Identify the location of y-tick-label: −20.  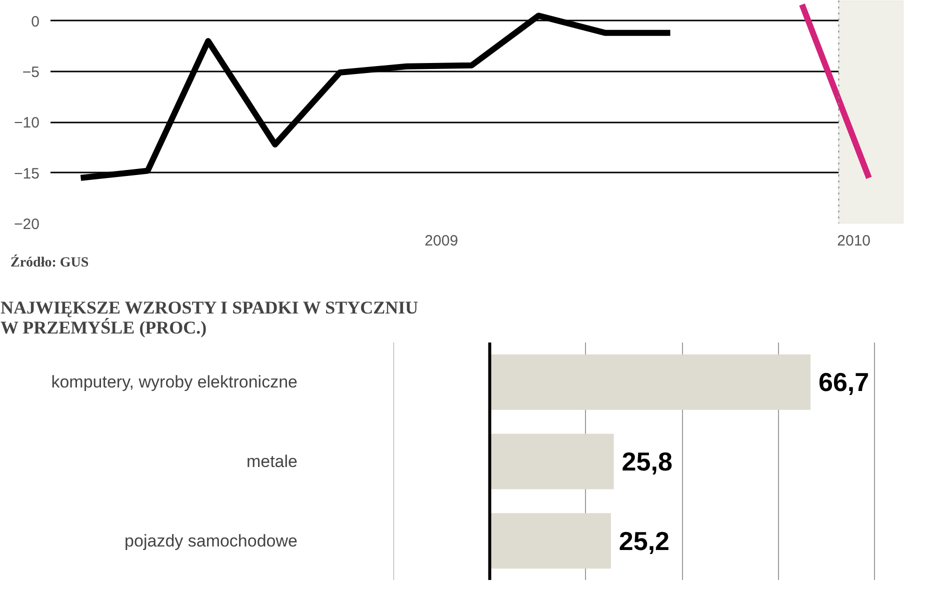
(27, 224).